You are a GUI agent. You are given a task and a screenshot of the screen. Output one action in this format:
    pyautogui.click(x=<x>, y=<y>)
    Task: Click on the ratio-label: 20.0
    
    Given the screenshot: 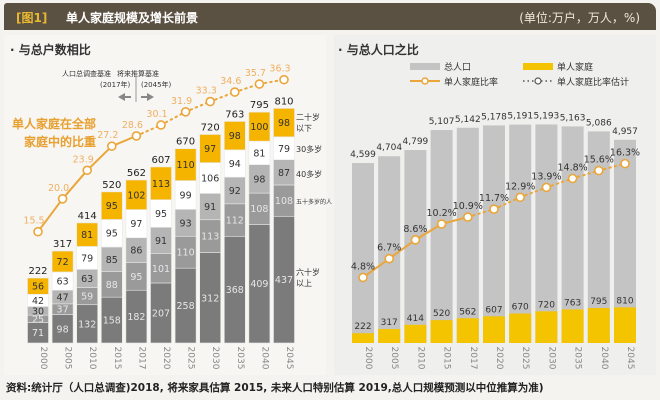 What is the action you would take?
    pyautogui.click(x=58, y=188)
    